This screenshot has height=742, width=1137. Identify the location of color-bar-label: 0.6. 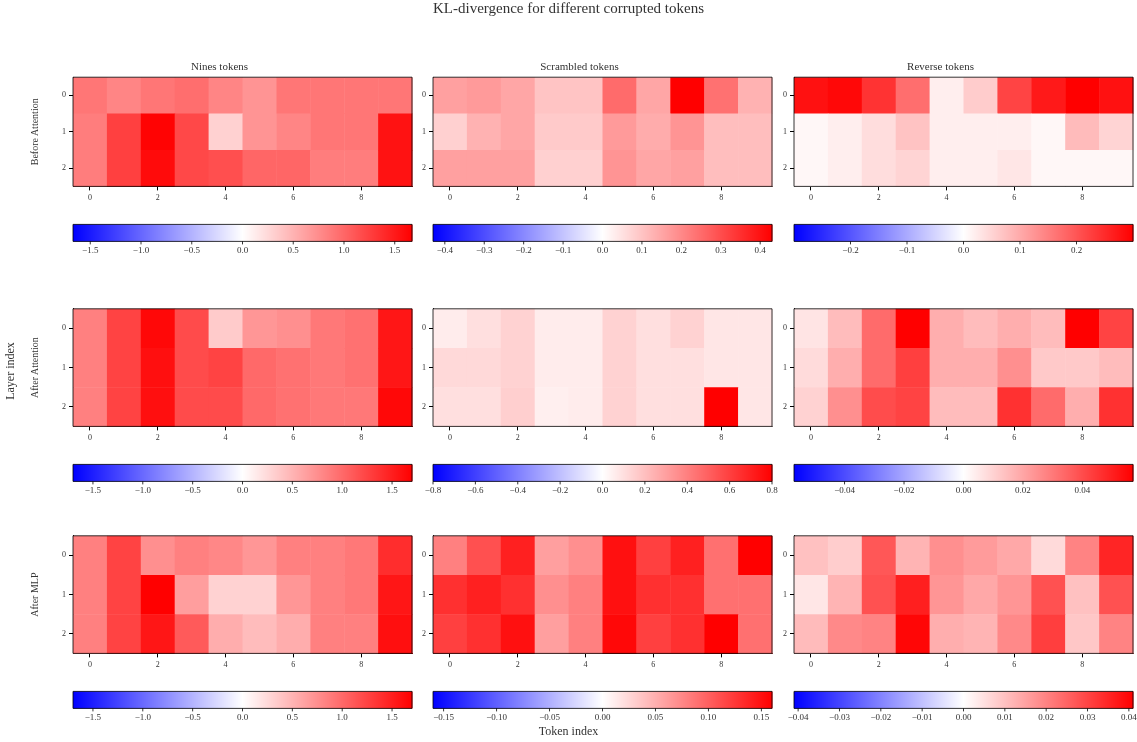
(730, 490).